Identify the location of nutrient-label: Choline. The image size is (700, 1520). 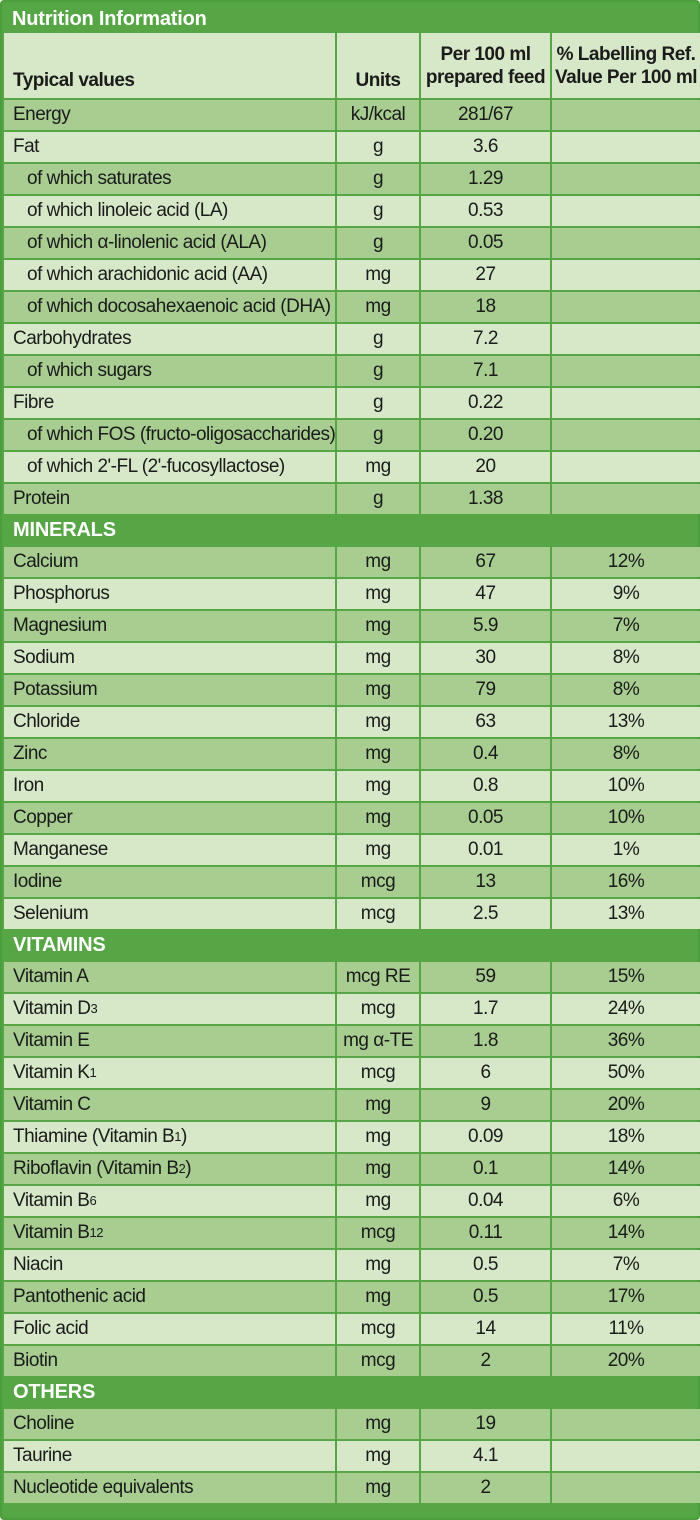
(43, 1423).